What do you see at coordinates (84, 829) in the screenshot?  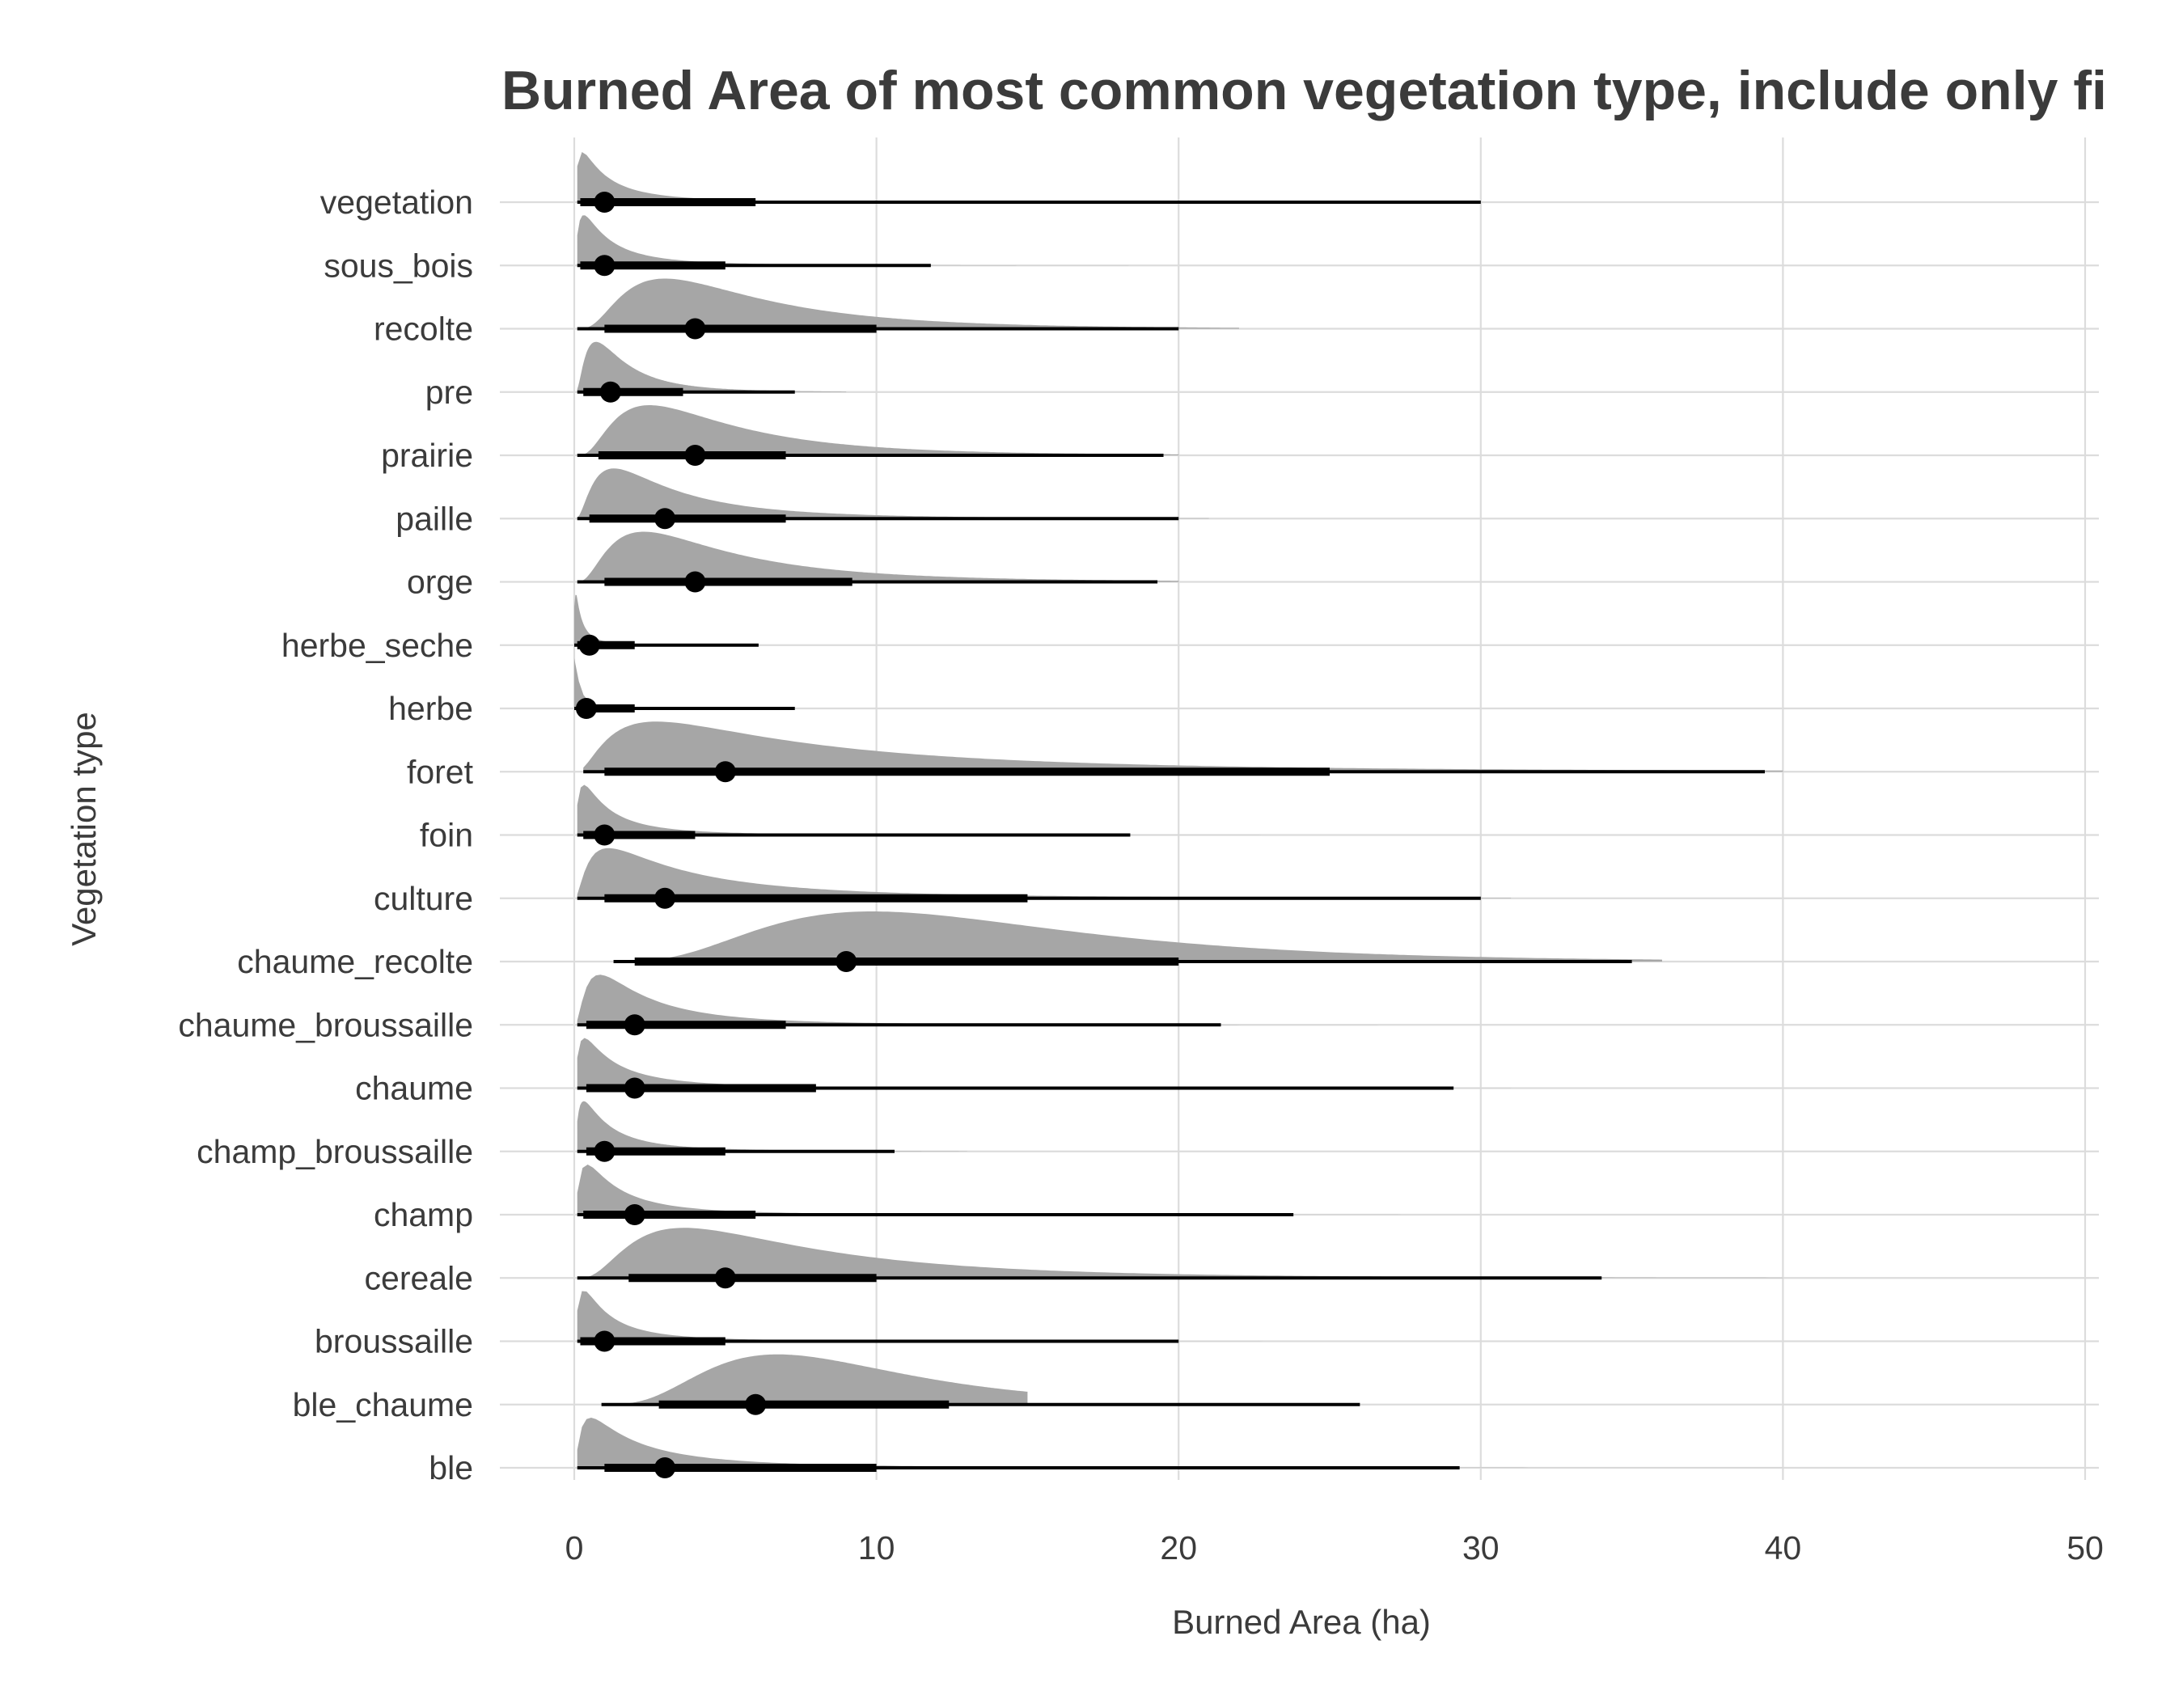 I see `y-axis-label: Vegetation type` at bounding box center [84, 829].